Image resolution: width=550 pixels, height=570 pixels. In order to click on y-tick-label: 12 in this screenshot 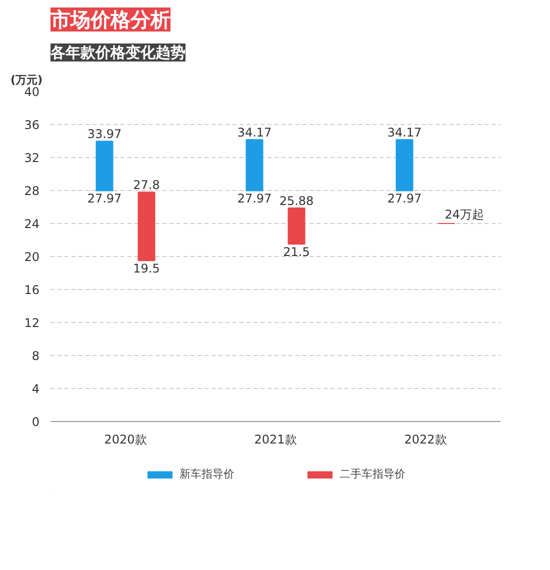, I will do `click(32, 323)`.